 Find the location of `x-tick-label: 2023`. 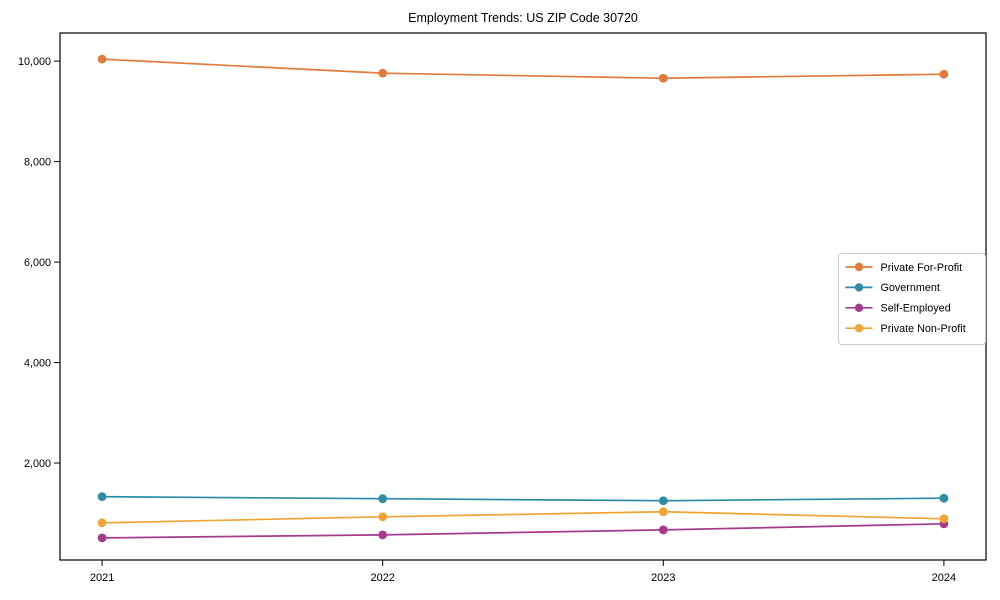

x-tick-label: 2023 is located at coordinates (663, 578).